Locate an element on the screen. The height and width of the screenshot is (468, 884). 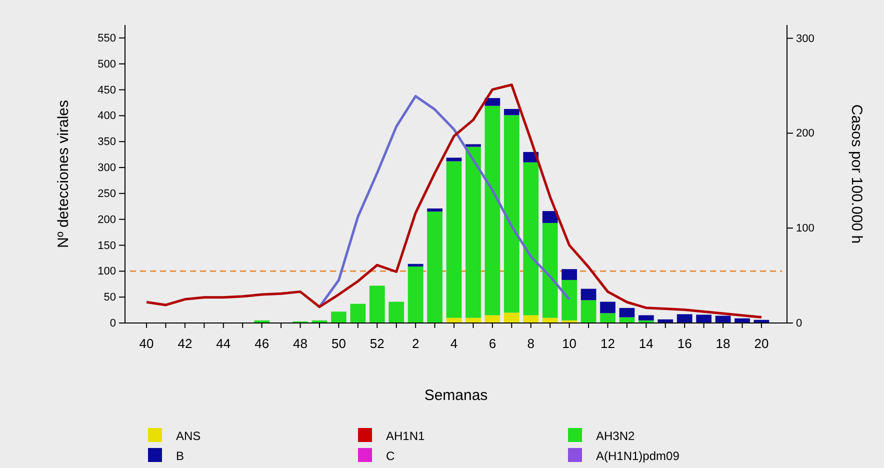
legend-label: C is located at coordinates (390, 456).